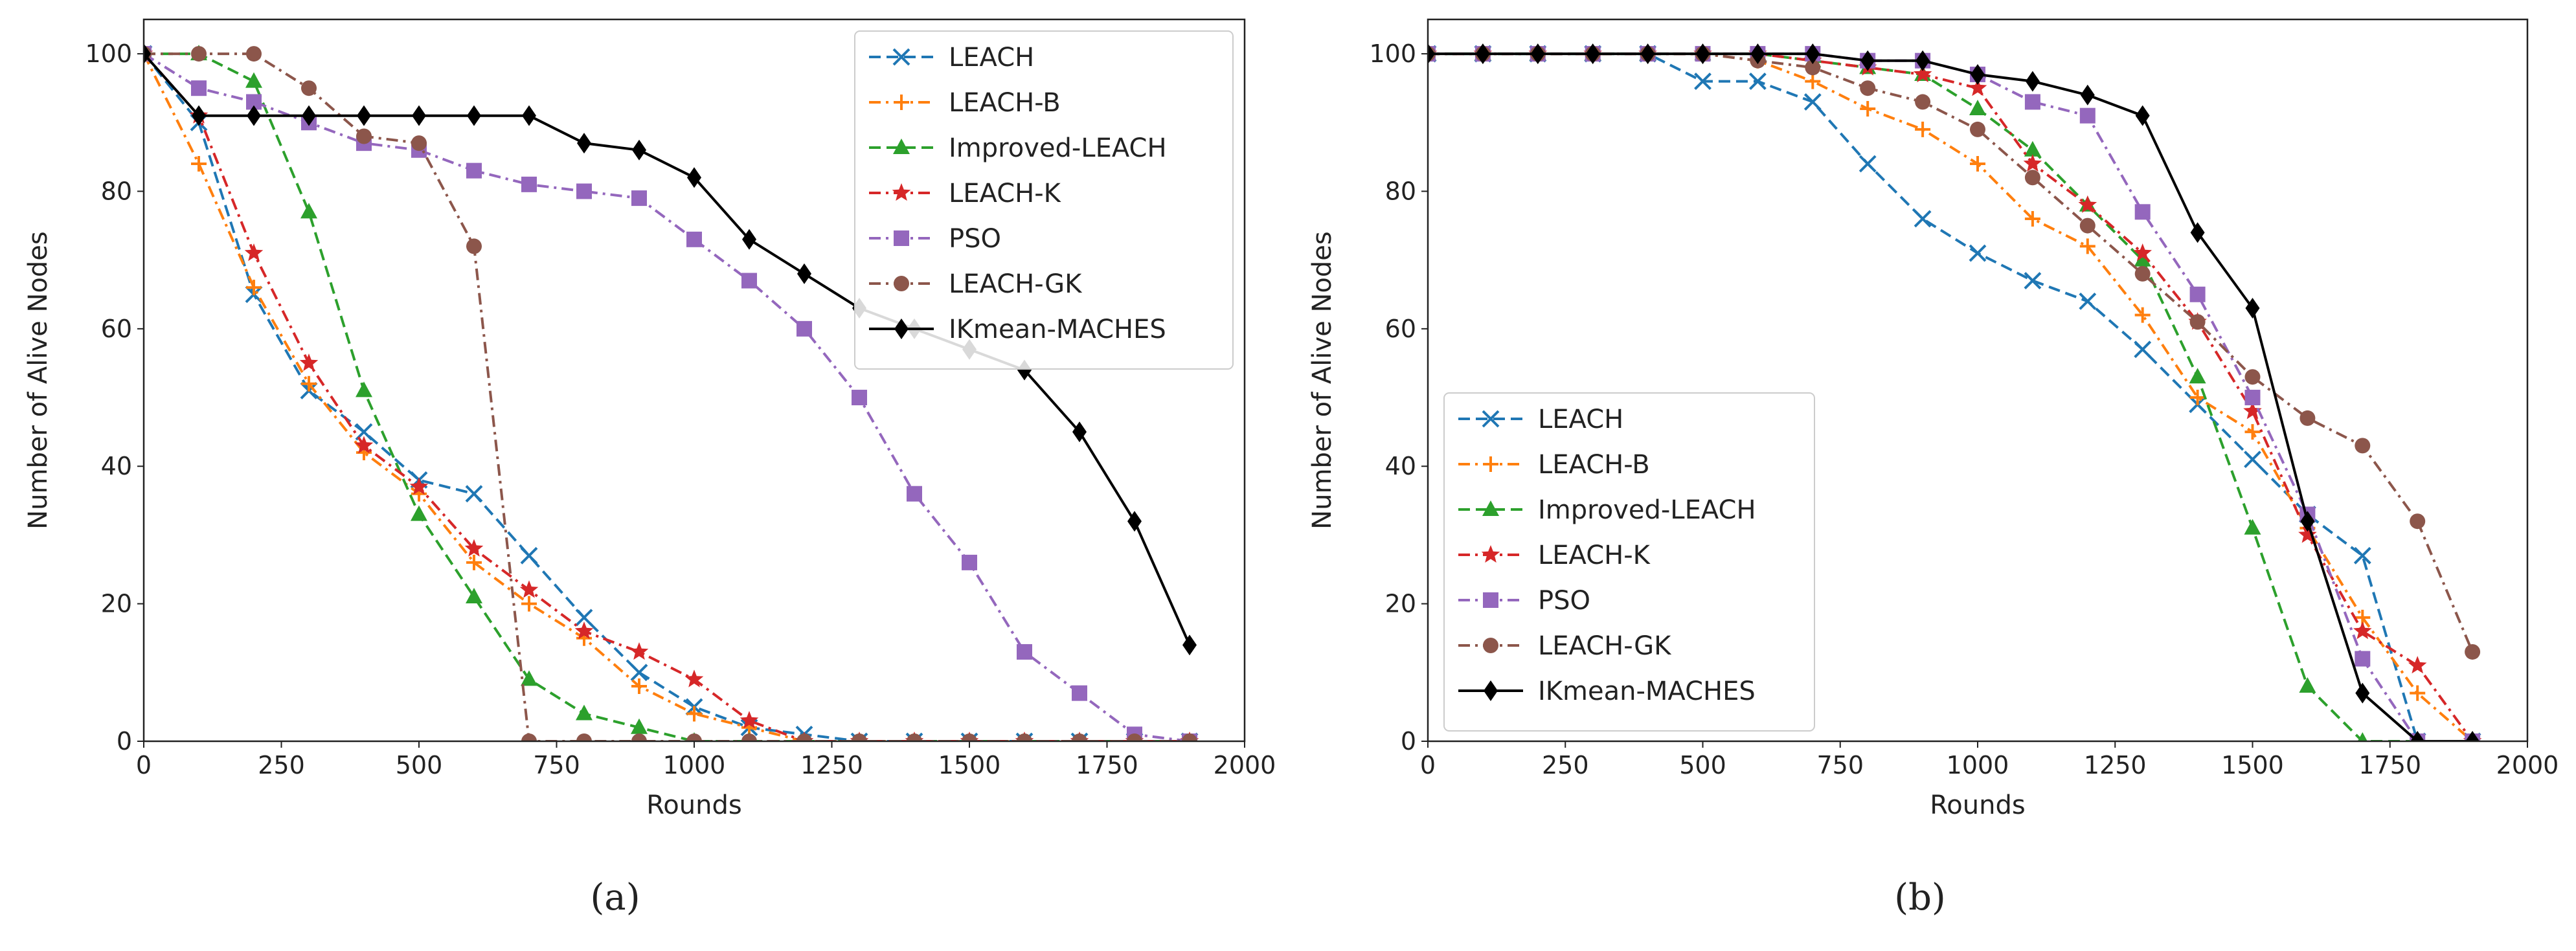 Image resolution: width=2576 pixels, height=951 pixels. Describe the element at coordinates (38, 380) in the screenshot. I see `y-axis-title: Number of Alive Nodes` at that location.